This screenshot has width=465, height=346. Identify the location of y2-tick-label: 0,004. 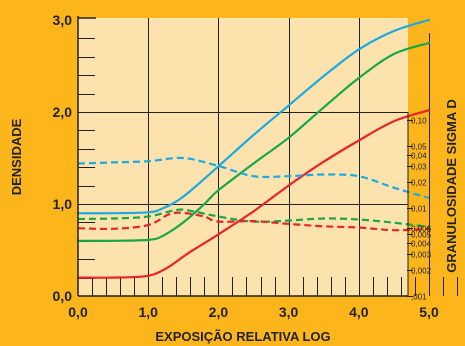
(421, 244).